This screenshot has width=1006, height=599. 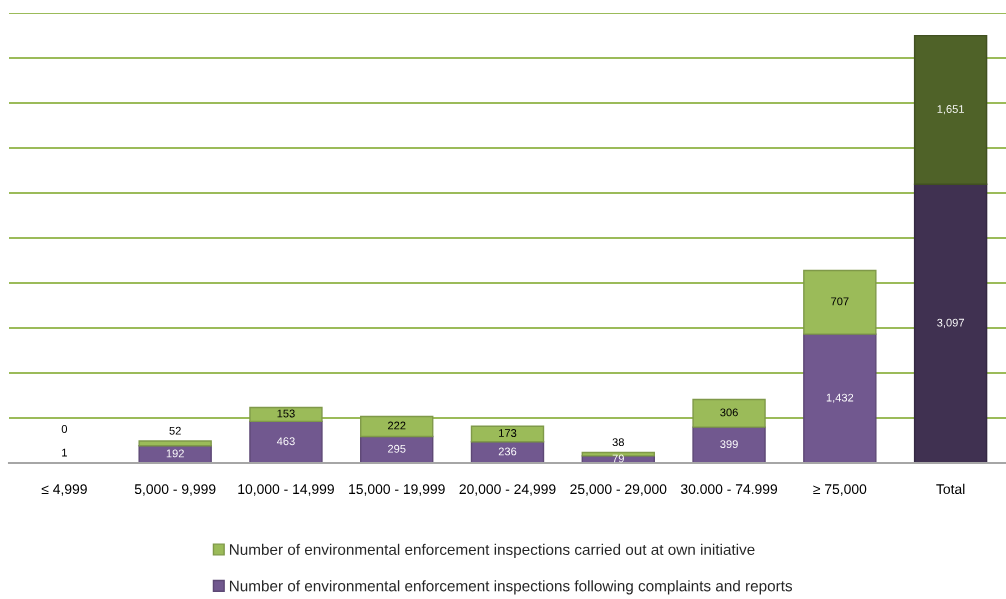 I want to click on data-label: 38, so click(x=618, y=442).